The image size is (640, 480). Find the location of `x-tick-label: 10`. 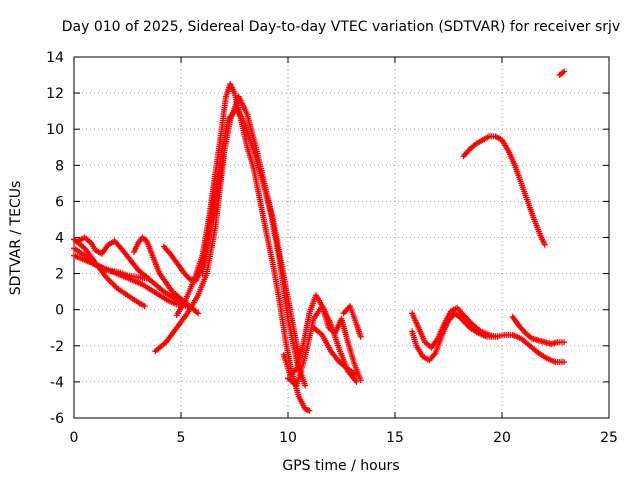

x-tick-label: 10 is located at coordinates (288, 438).